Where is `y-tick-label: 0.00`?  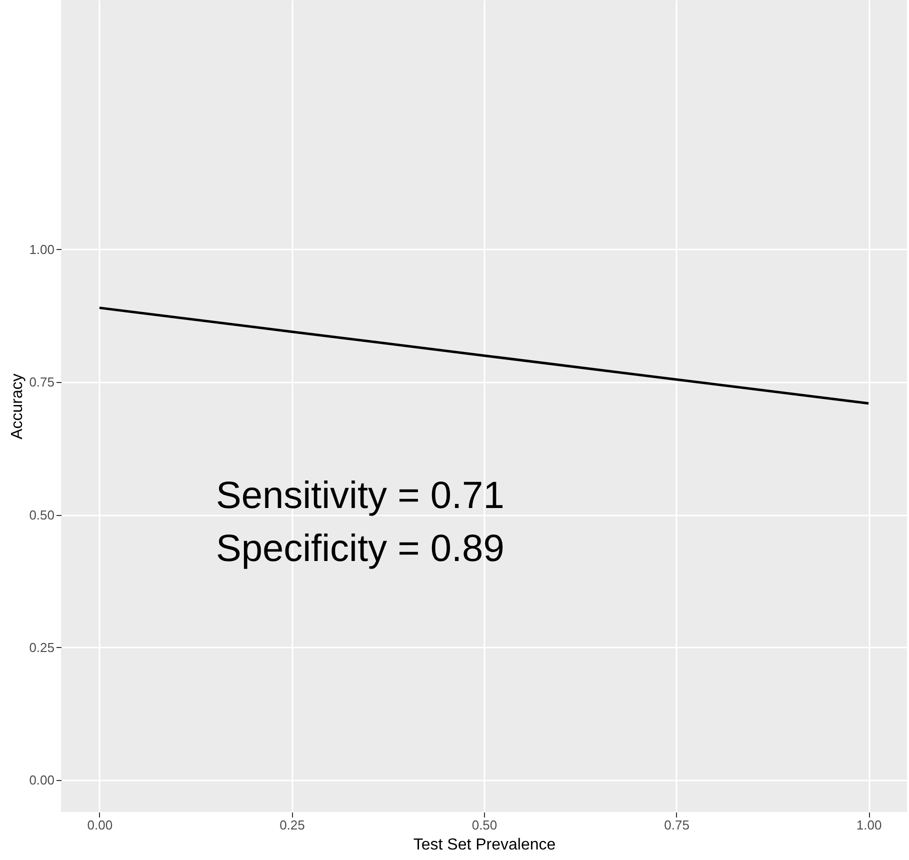 y-tick-label: 0.00 is located at coordinates (41, 780).